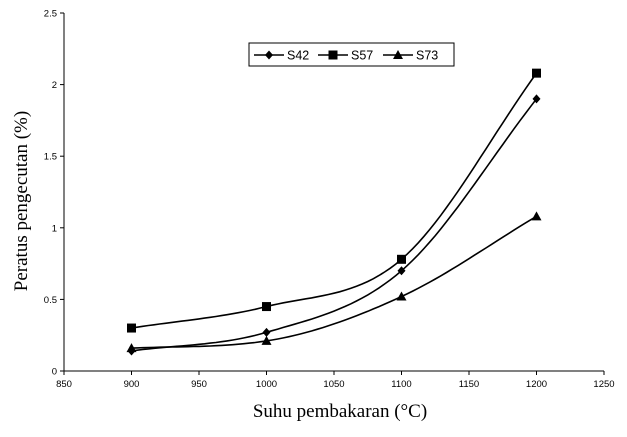  What do you see at coordinates (536, 384) in the screenshot?
I see `x-tick-label: 1200` at bounding box center [536, 384].